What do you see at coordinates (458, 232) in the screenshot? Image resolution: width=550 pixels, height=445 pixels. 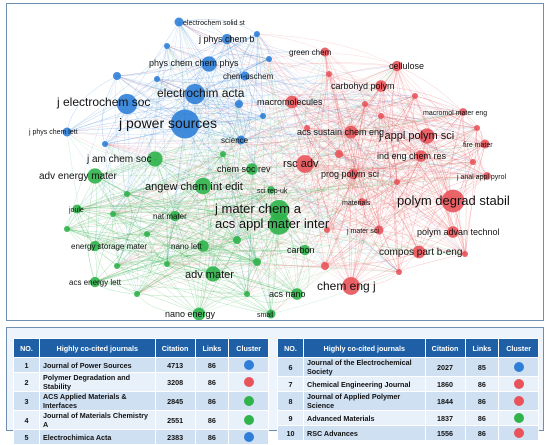 I see `node-label: polym advan technol` at bounding box center [458, 232].